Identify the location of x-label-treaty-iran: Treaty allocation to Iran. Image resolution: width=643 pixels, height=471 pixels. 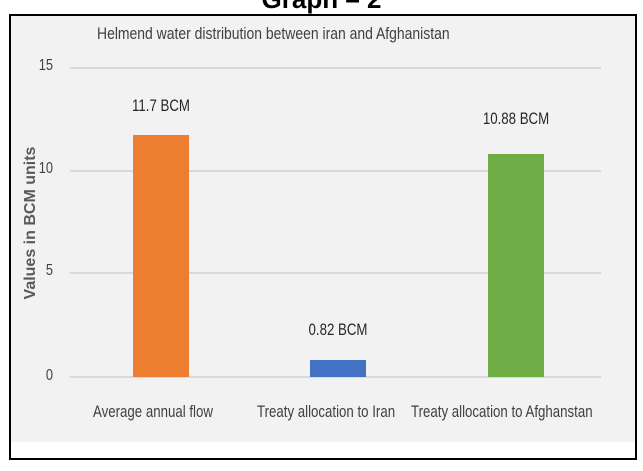
(326, 411).